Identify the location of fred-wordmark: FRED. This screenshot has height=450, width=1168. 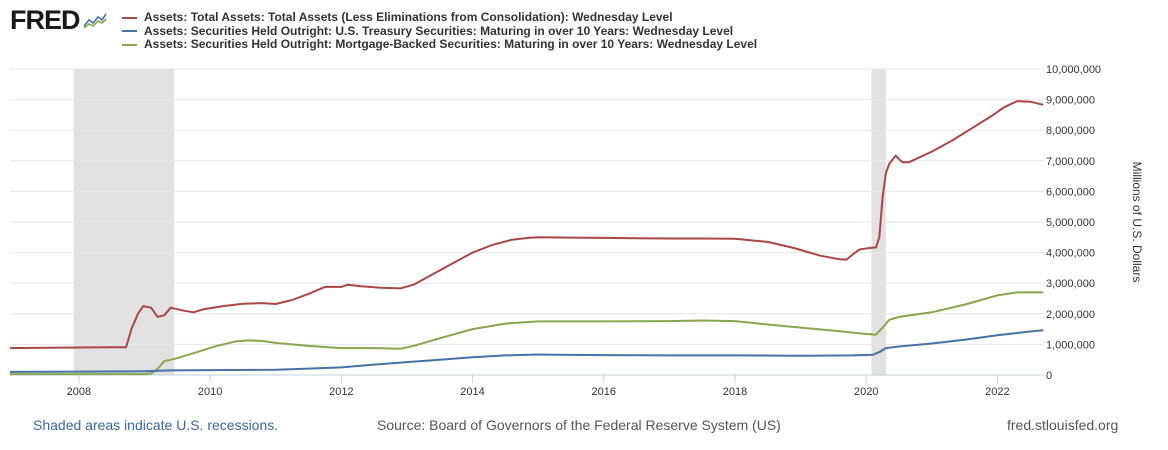
(45, 20).